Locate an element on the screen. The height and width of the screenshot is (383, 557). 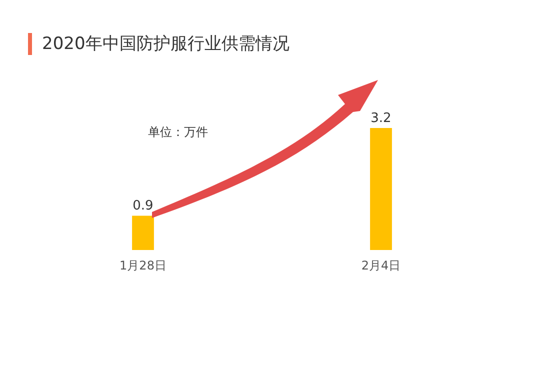
annotation: 单位：万件 is located at coordinates (178, 132).